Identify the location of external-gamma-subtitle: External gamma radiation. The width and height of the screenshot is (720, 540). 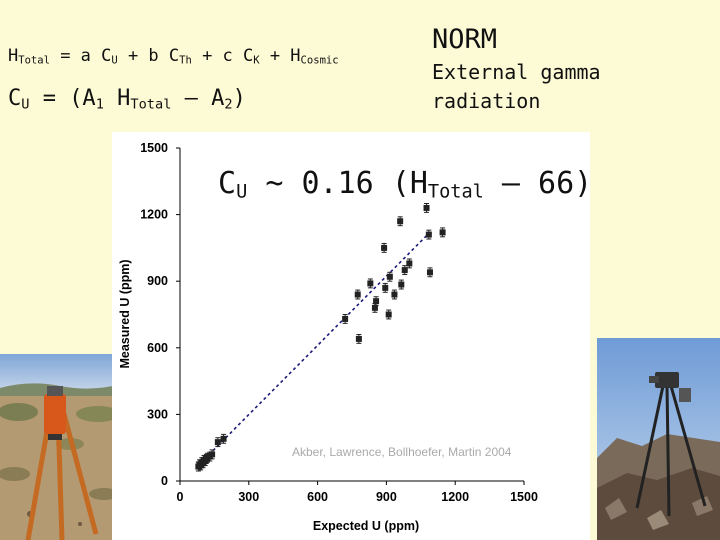
(516, 86).